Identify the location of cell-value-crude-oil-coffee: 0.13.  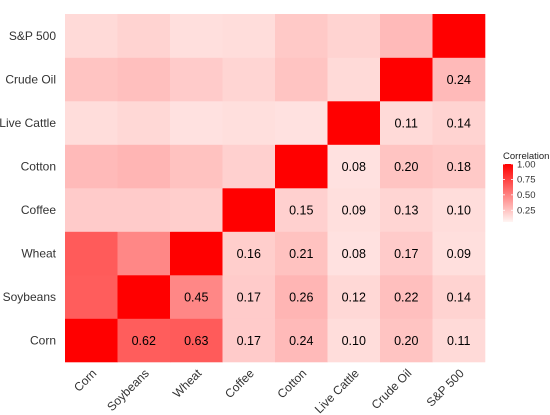
(406, 210).